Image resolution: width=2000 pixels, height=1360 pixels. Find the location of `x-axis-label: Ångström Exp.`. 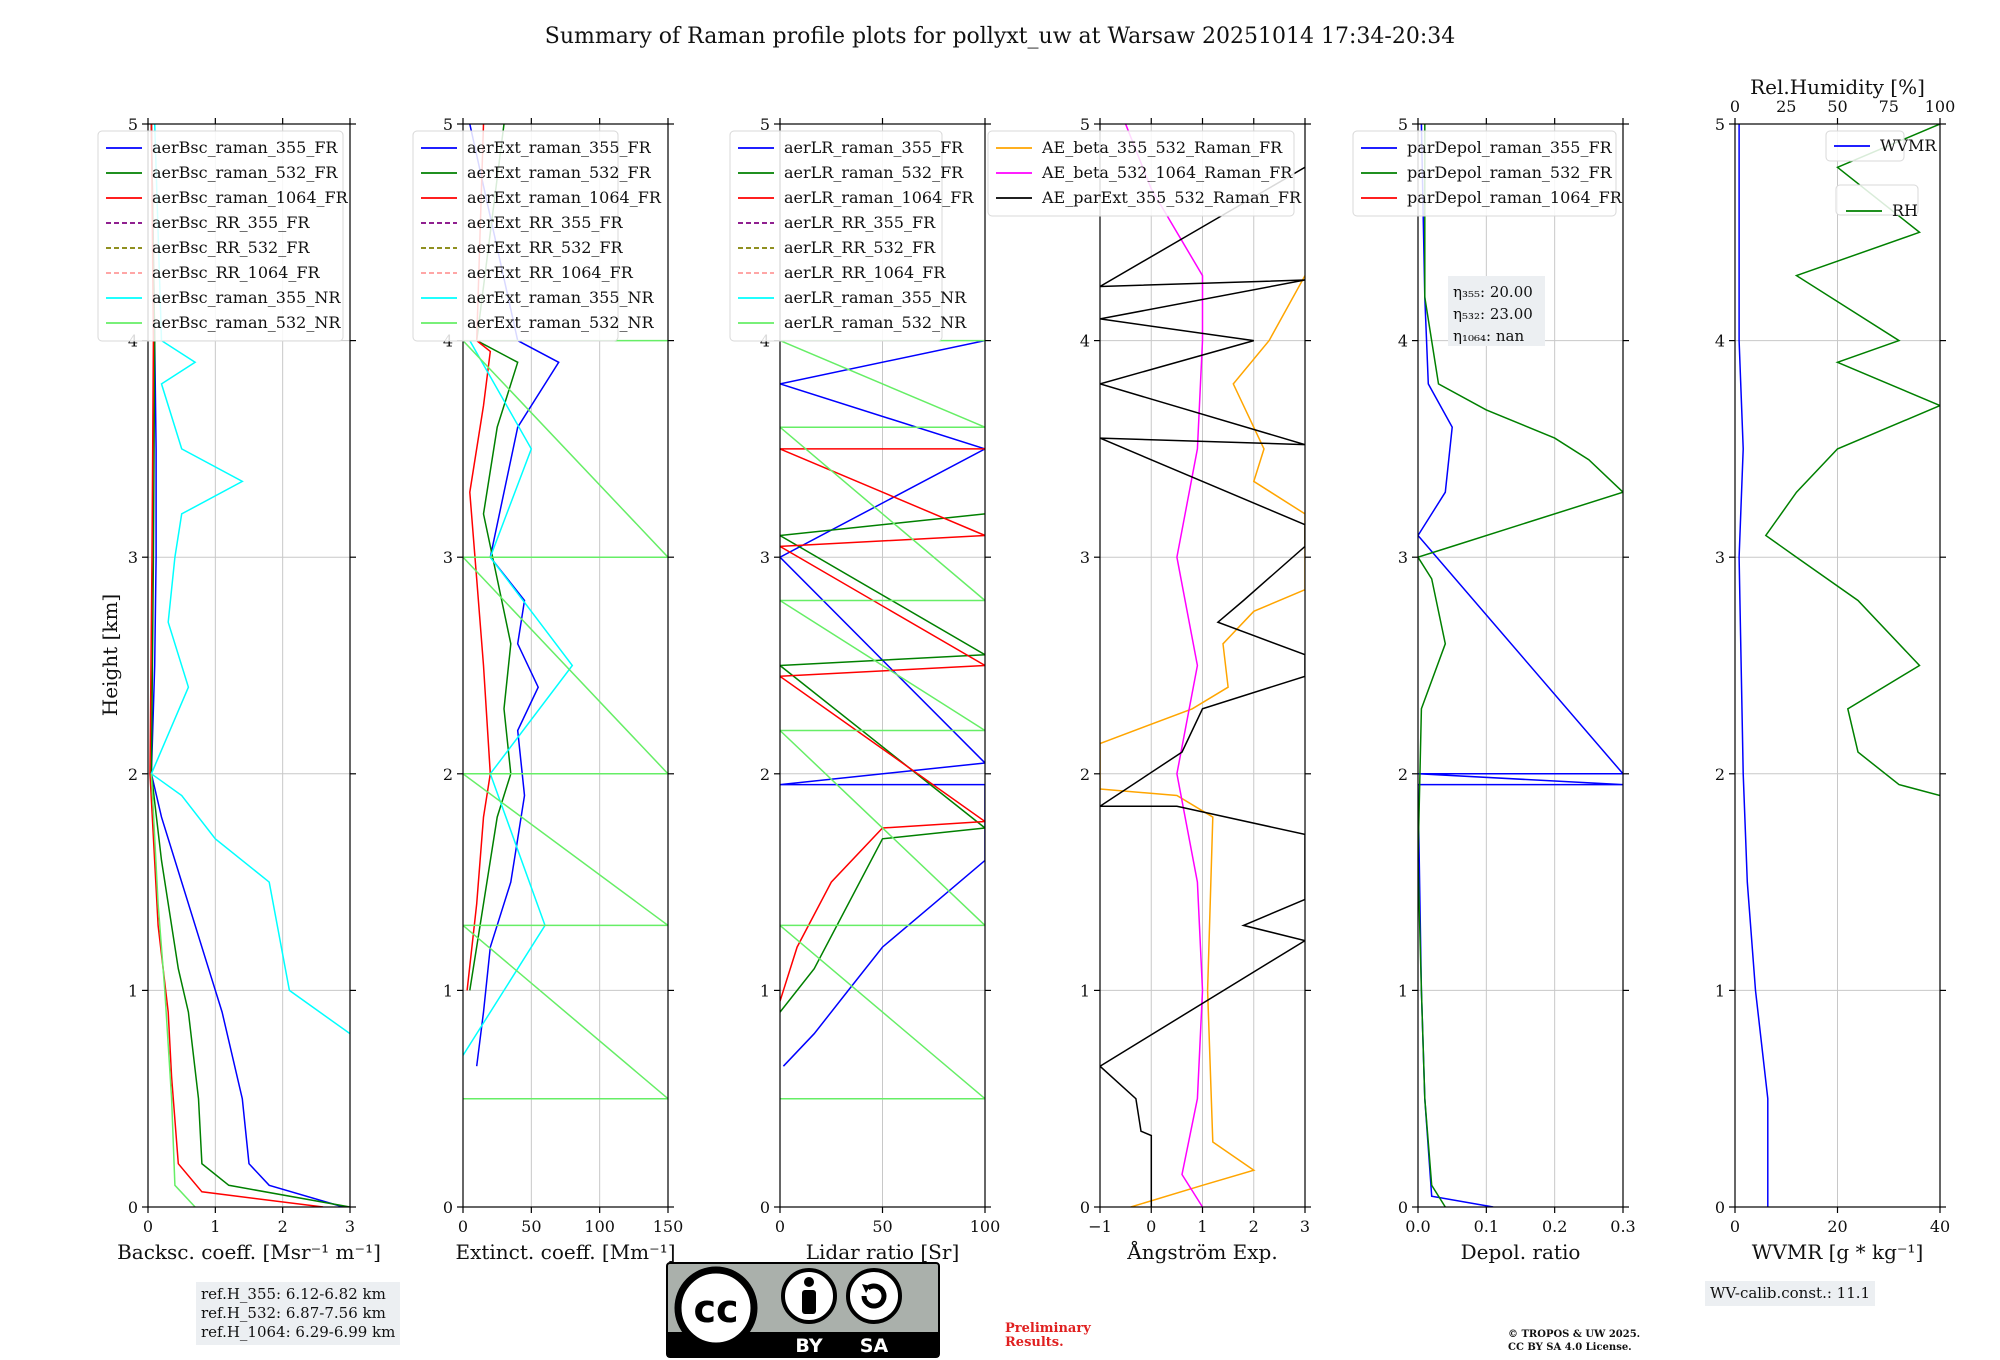

x-axis-label: Ångström Exp. is located at coordinates (1201, 1251).